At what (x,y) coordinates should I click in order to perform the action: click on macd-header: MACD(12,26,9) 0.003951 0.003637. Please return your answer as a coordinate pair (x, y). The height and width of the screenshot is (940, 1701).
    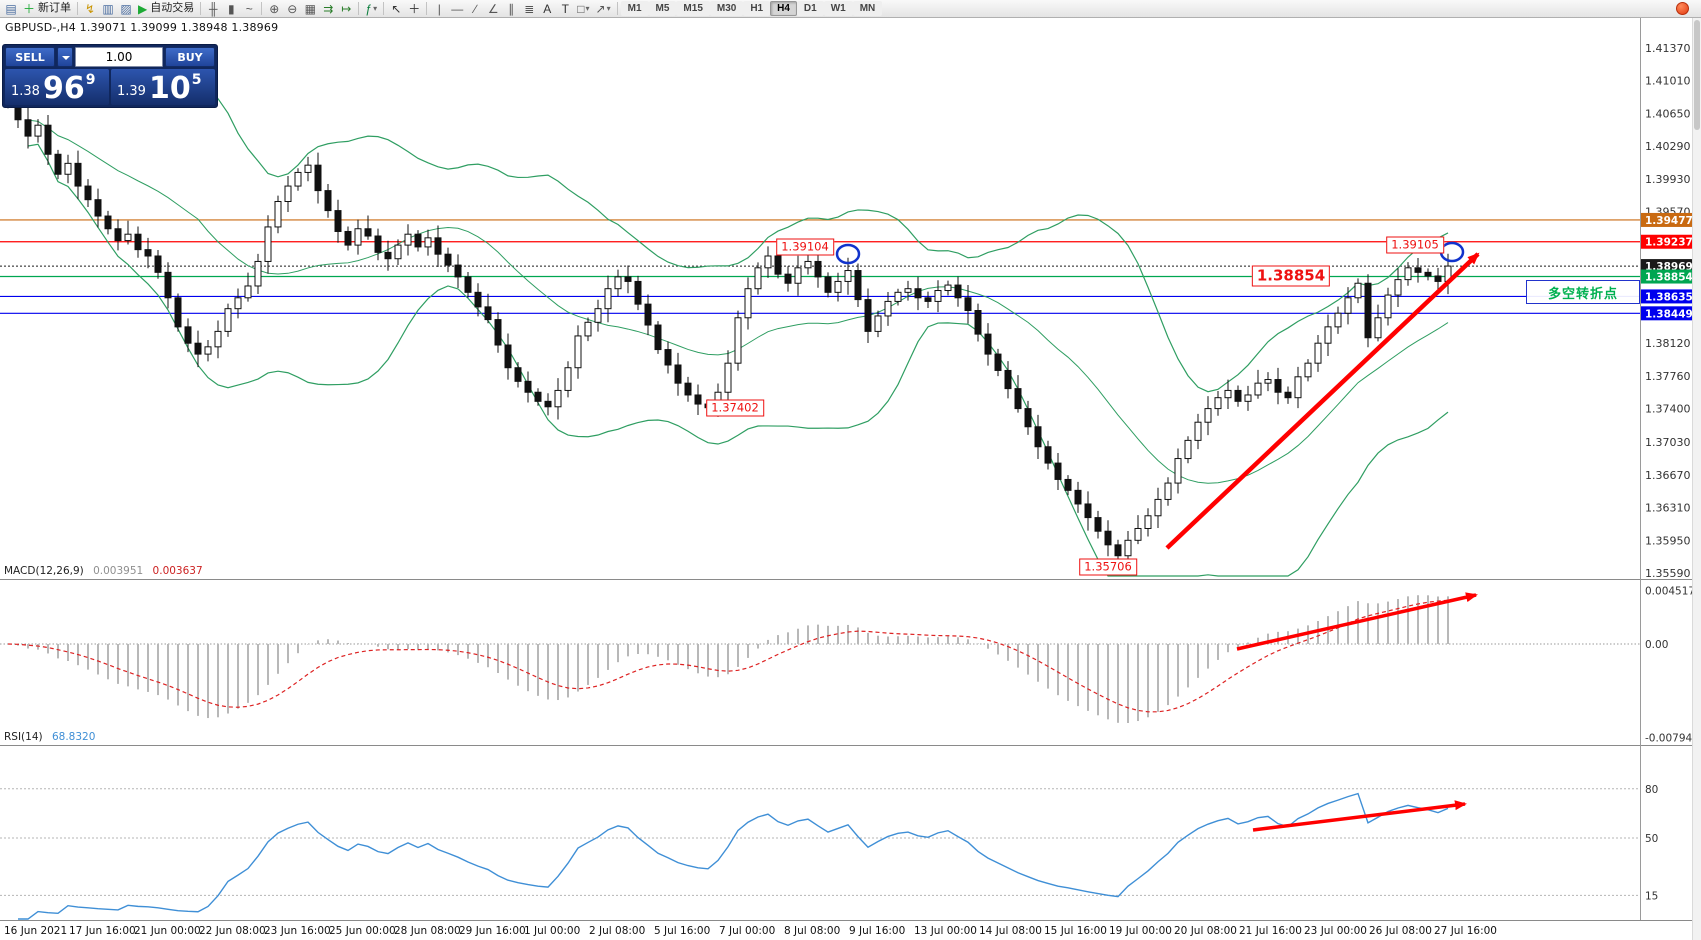
    Looking at the image, I should click on (103, 571).